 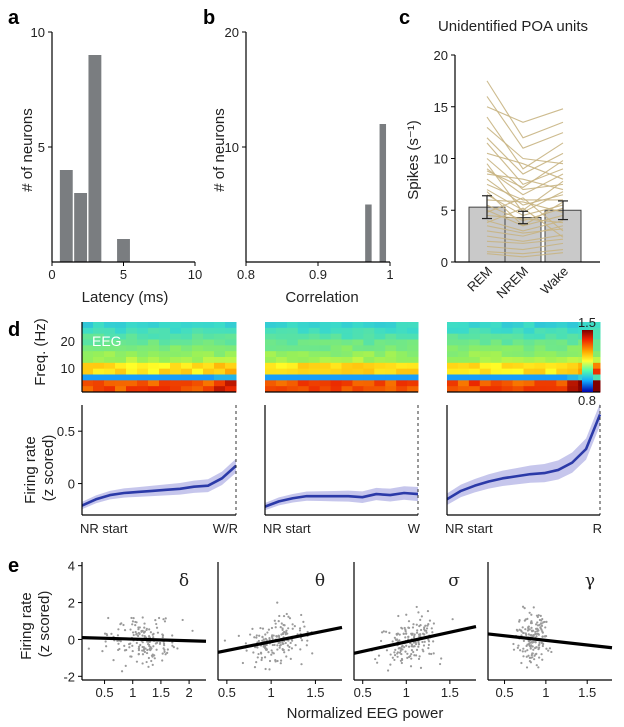 I want to click on panel-b-xlabel: Correlation, so click(x=321, y=297).